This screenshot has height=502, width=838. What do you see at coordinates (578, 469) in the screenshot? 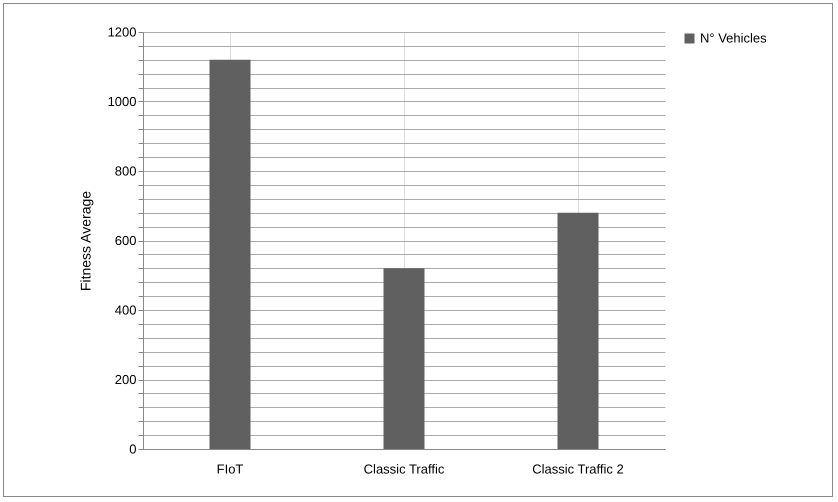
I see `x-tick-label: Classic Traffic 2` at bounding box center [578, 469].